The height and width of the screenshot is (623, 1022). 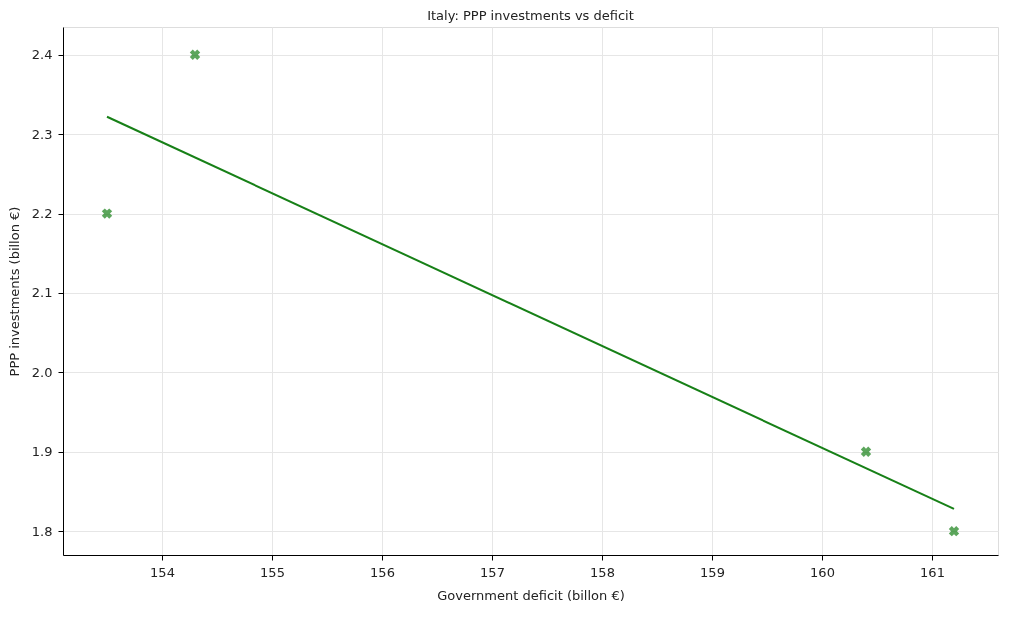 I want to click on x-tick-label: 160, so click(x=822, y=572).